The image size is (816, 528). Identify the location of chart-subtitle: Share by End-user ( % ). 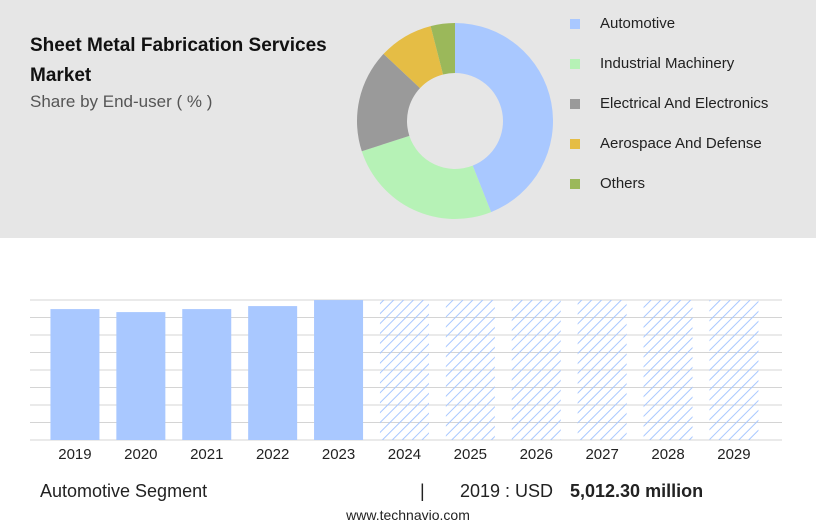
(121, 101).